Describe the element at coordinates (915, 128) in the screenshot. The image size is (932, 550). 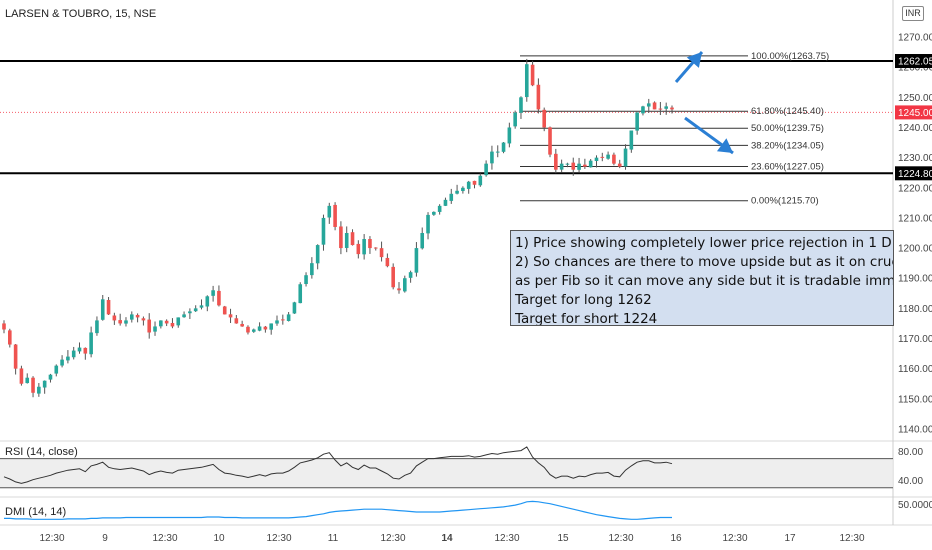
I see `y-tick-label: 1240.00` at that location.